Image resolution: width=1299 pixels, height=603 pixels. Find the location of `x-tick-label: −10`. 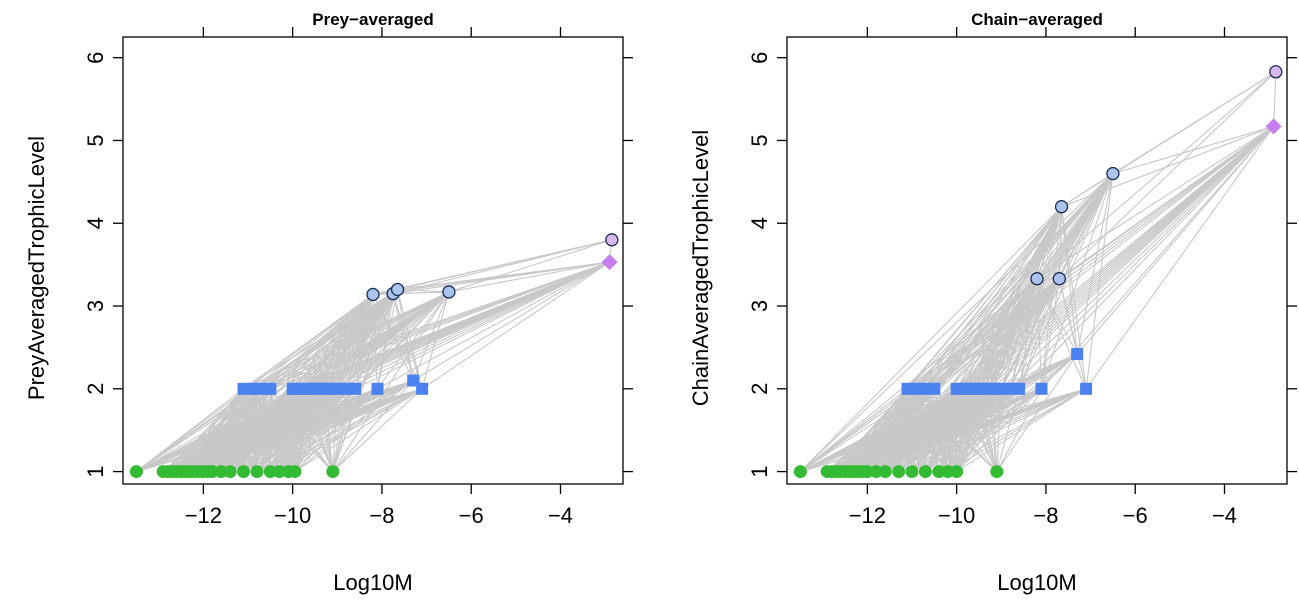

x-tick-label: −10 is located at coordinates (956, 515).